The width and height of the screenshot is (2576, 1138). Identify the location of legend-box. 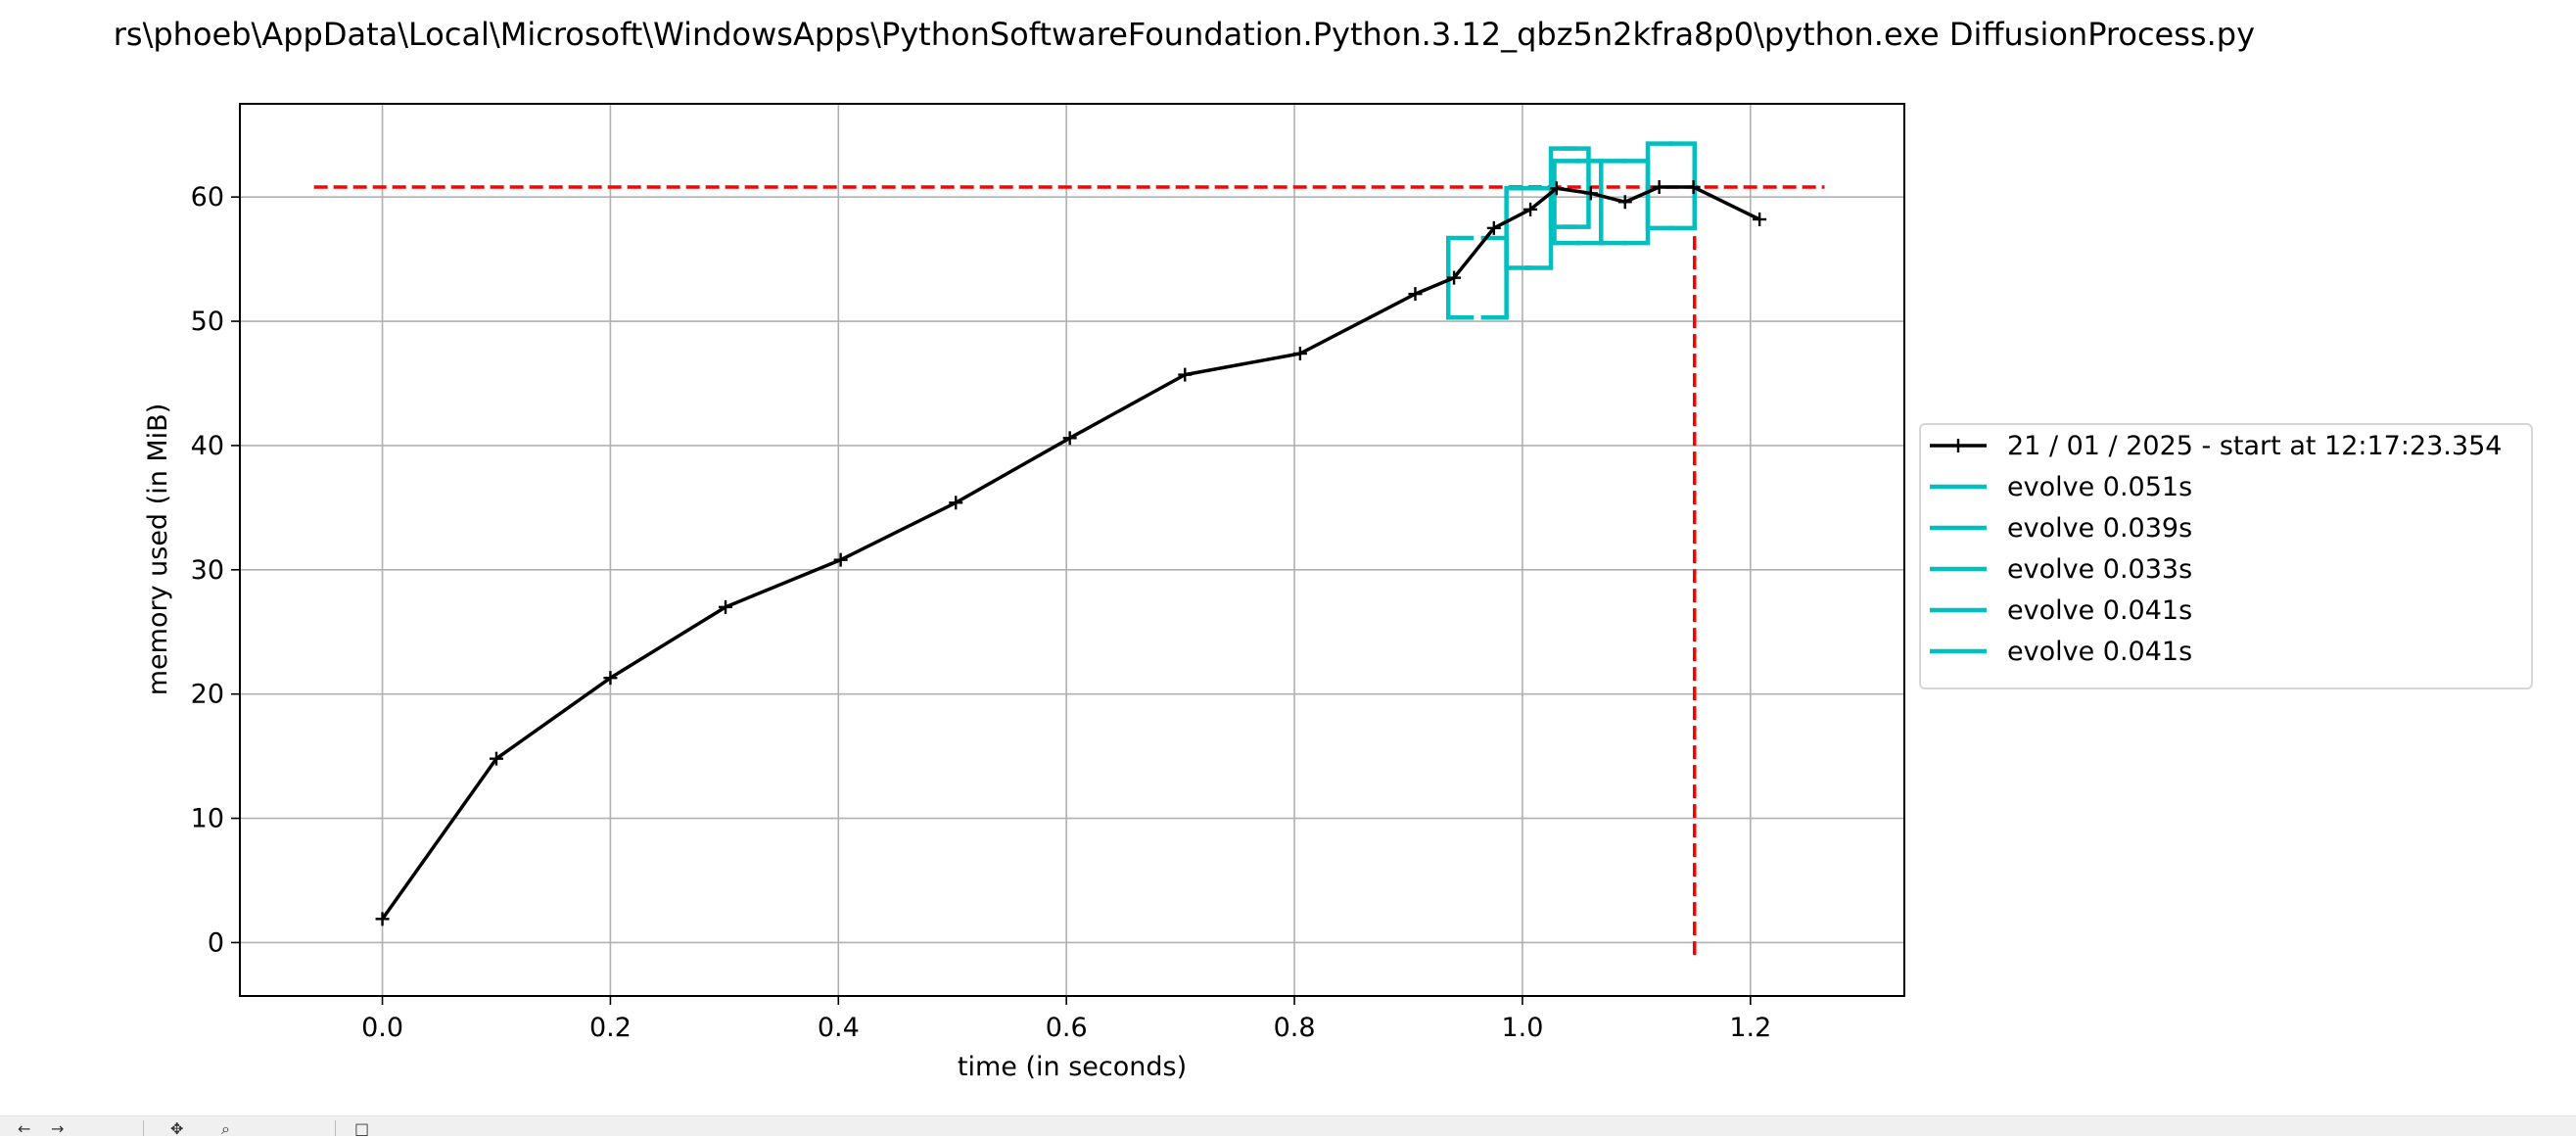
(2226, 556).